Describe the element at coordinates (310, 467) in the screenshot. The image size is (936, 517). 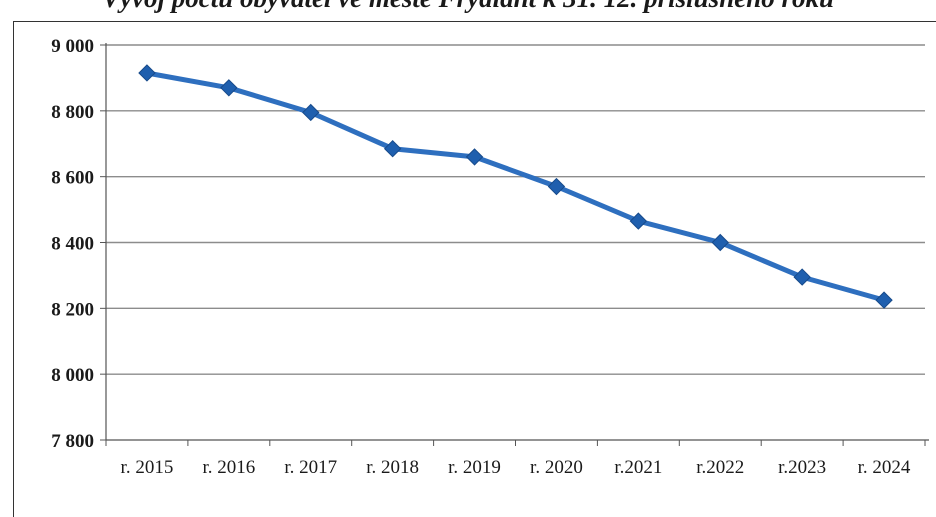
I see `x-tick-label: r. 2017` at that location.